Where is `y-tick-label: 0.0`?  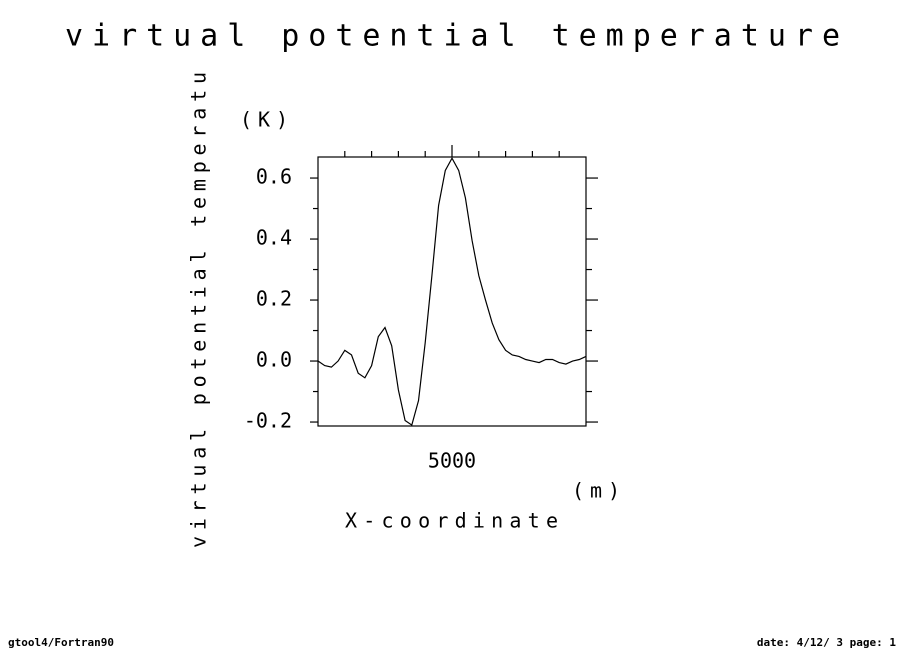
y-tick-label: 0.0 is located at coordinates (274, 360).